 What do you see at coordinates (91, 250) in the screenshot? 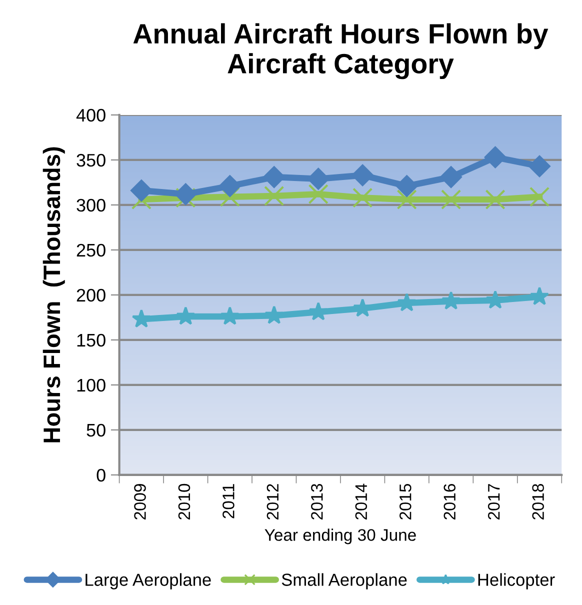
I see `y-tick-label: 250` at bounding box center [91, 250].